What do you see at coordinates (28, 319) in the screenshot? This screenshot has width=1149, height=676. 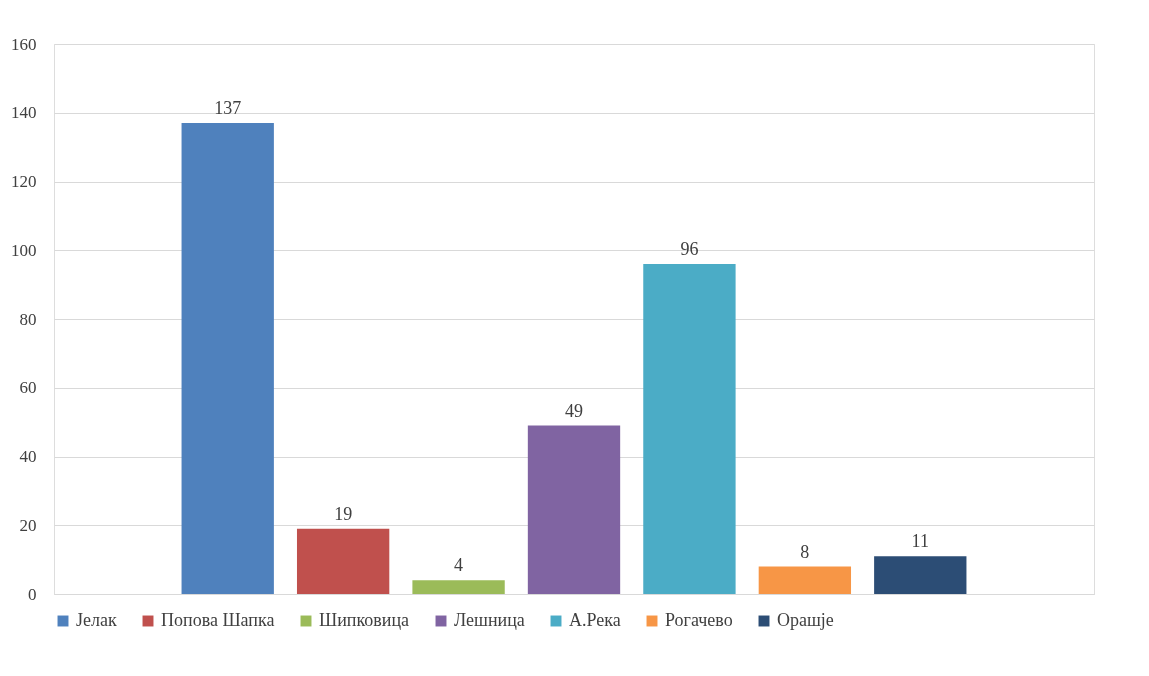 I see `y-tick-label: 80` at bounding box center [28, 319].